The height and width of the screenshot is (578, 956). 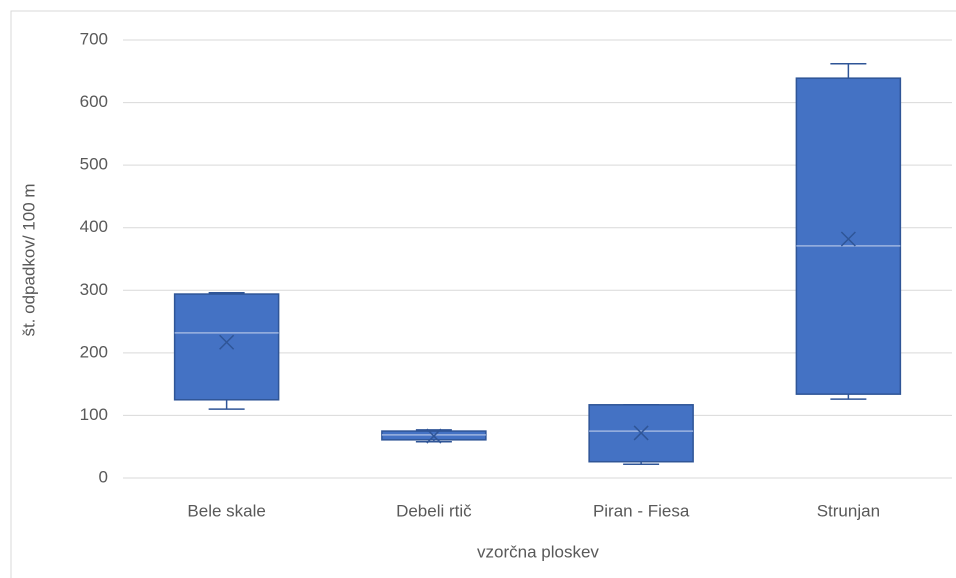 I want to click on y-tick-label: 200, so click(x=94, y=351).